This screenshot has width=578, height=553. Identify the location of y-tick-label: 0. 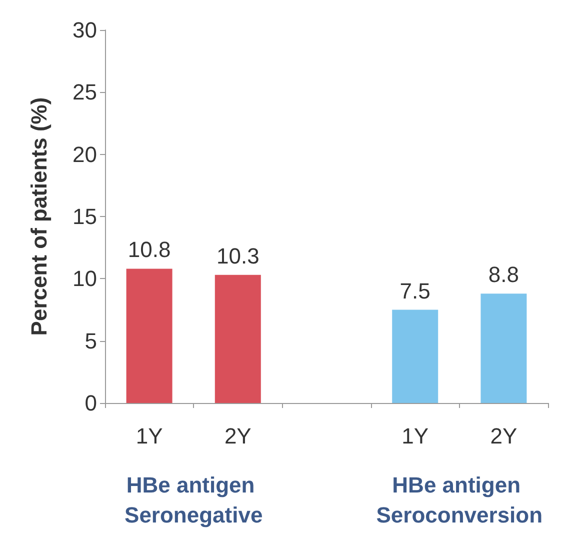
(90, 403).